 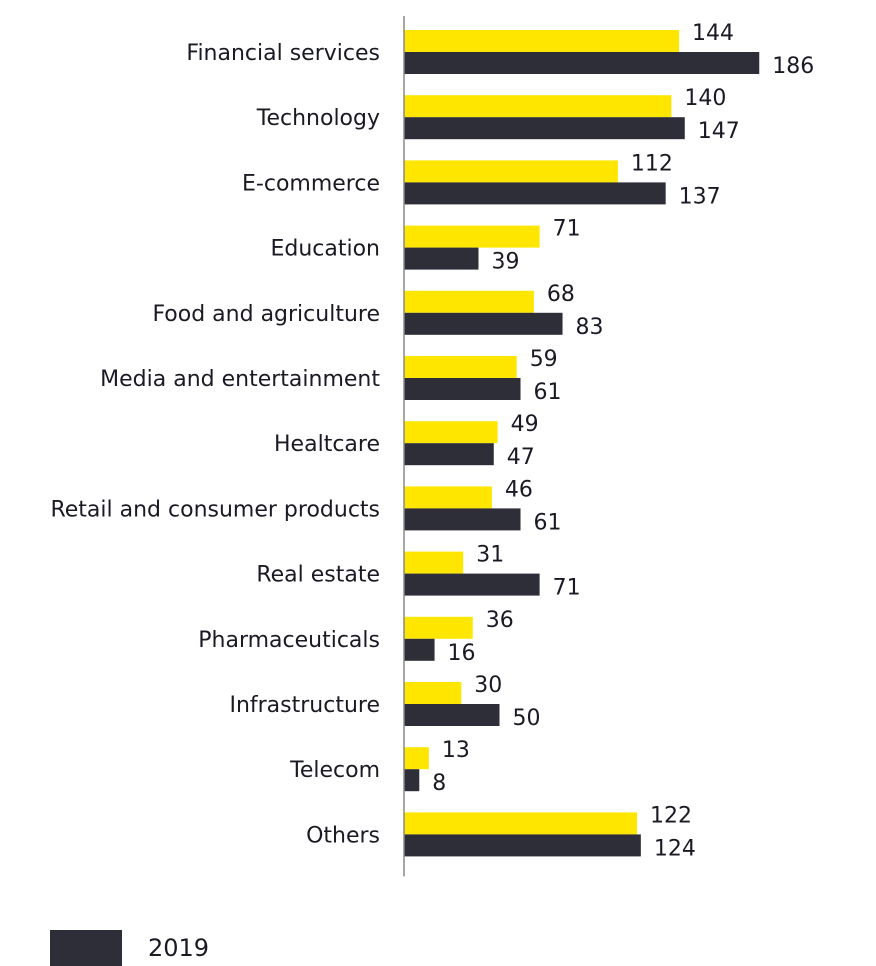 I want to click on value-label-media-and-entertainment-series-1: 61, so click(x=548, y=392).